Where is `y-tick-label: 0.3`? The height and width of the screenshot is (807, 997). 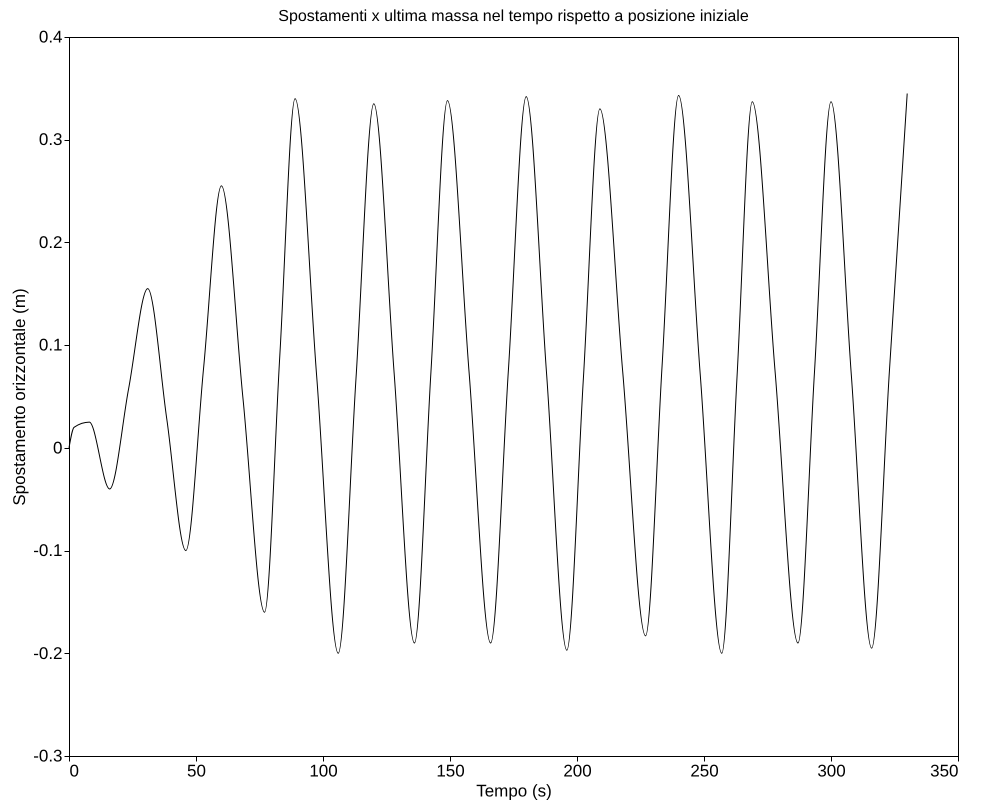
y-tick-label: 0.3 is located at coordinates (50, 140).